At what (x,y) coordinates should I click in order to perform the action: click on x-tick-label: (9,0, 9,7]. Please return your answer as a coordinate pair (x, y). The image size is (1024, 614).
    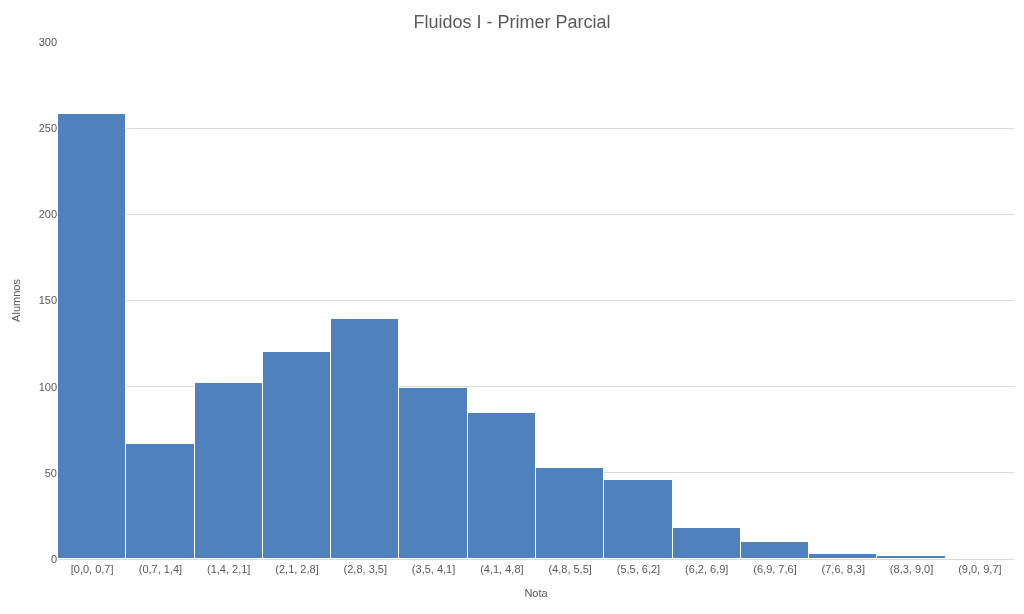
    Looking at the image, I should click on (980, 569).